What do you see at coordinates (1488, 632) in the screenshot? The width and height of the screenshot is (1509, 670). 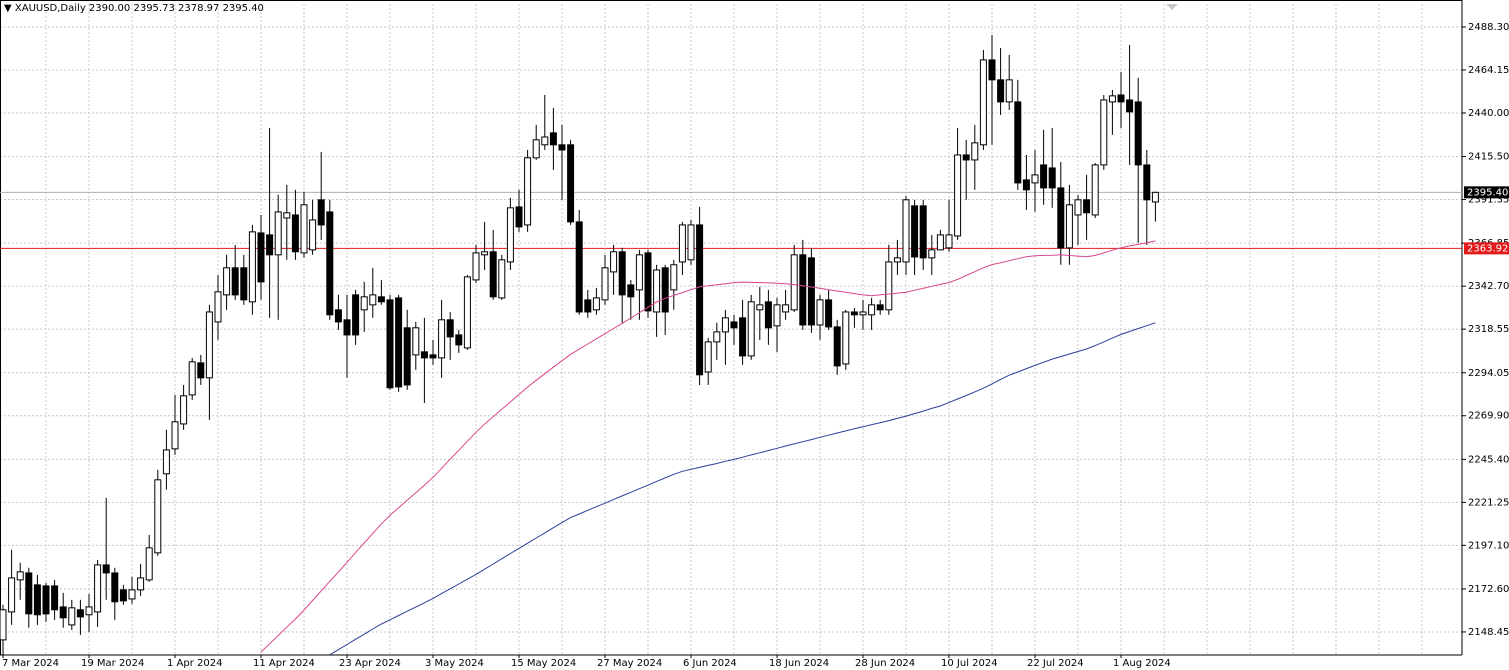 I see `y-tick-label: 2148.45` at bounding box center [1488, 632].